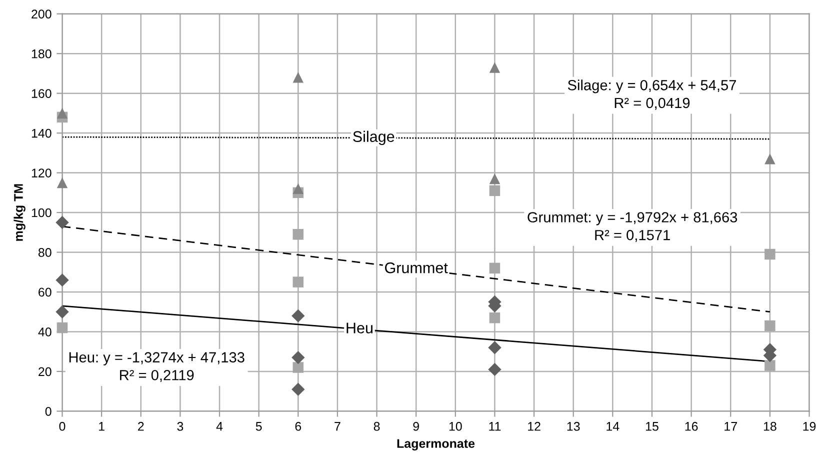 The image size is (830, 462). I want to click on x-tick-label: 5, so click(259, 426).